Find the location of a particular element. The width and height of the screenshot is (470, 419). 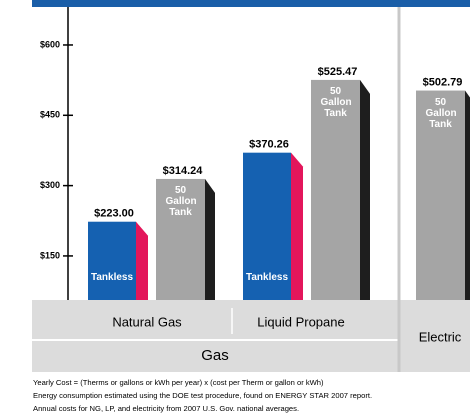

y-tick-label: $450 is located at coordinates (50, 115).